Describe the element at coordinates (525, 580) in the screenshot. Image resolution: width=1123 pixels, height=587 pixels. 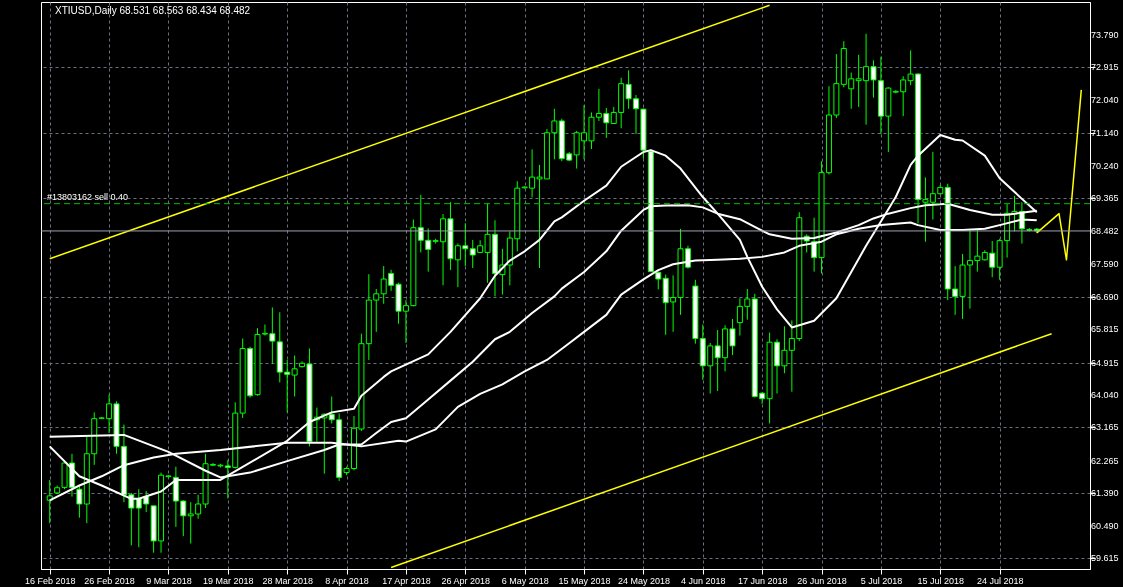
I see `x-tick-label: 6 May 2018` at that location.